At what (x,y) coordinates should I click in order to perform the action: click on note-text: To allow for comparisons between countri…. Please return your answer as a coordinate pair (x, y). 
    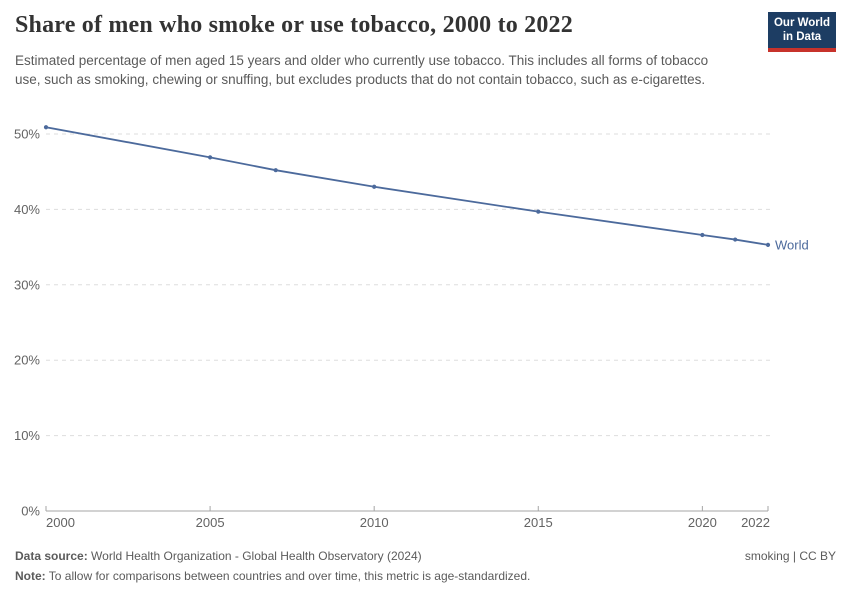
    Looking at the image, I should click on (288, 576).